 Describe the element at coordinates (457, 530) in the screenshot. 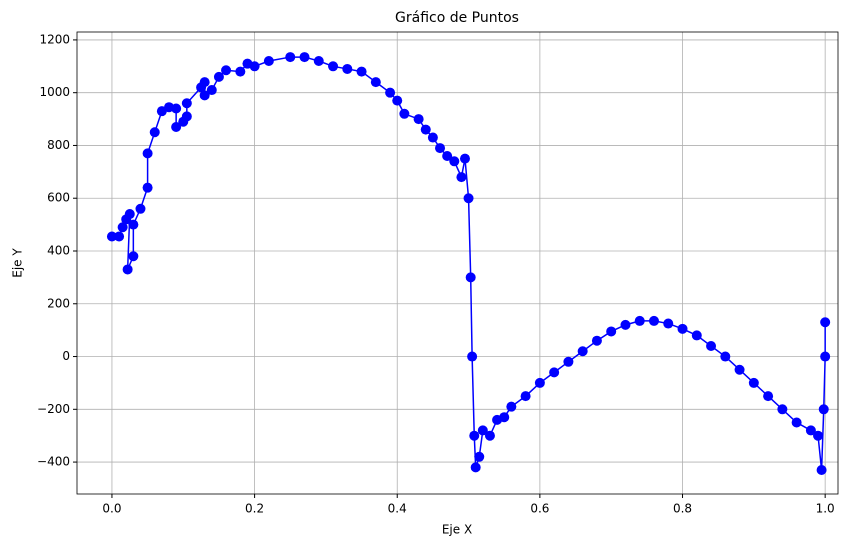

I see `x-axis-label: Eje X` at that location.